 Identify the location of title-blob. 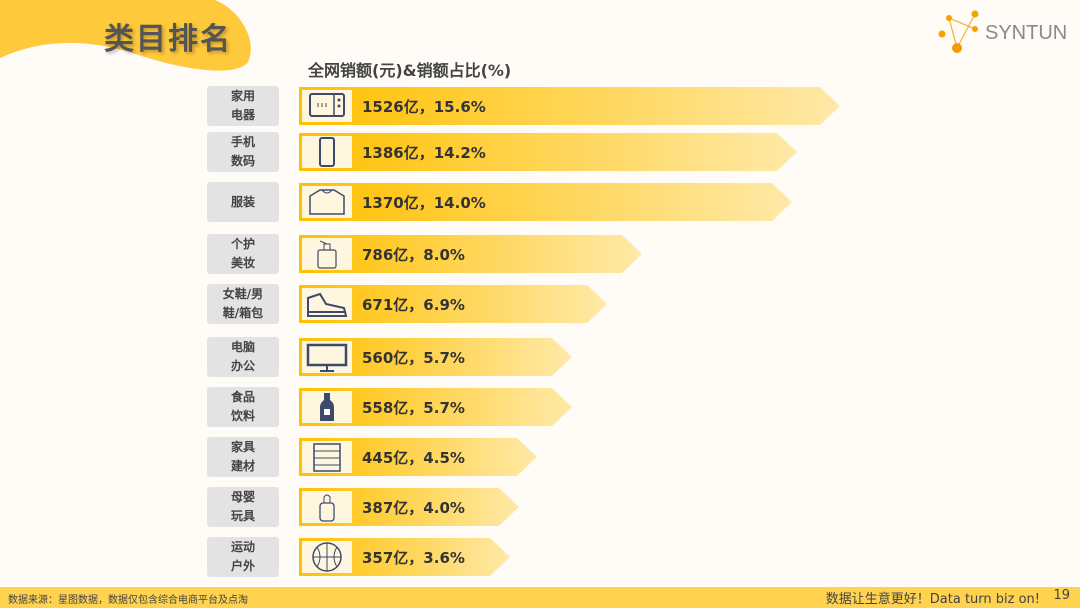
(125, 35).